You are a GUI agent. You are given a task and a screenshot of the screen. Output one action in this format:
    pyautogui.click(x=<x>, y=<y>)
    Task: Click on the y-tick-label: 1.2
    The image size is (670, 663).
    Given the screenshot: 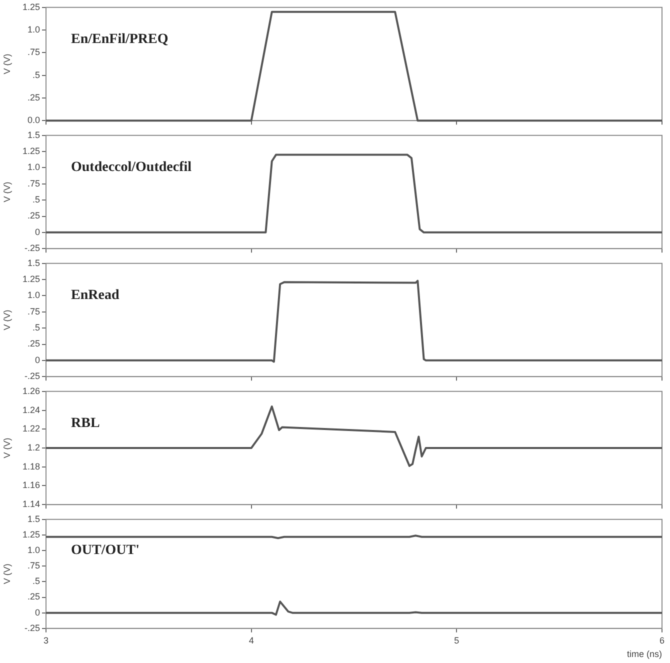 What is the action you would take?
    pyautogui.click(x=33, y=447)
    